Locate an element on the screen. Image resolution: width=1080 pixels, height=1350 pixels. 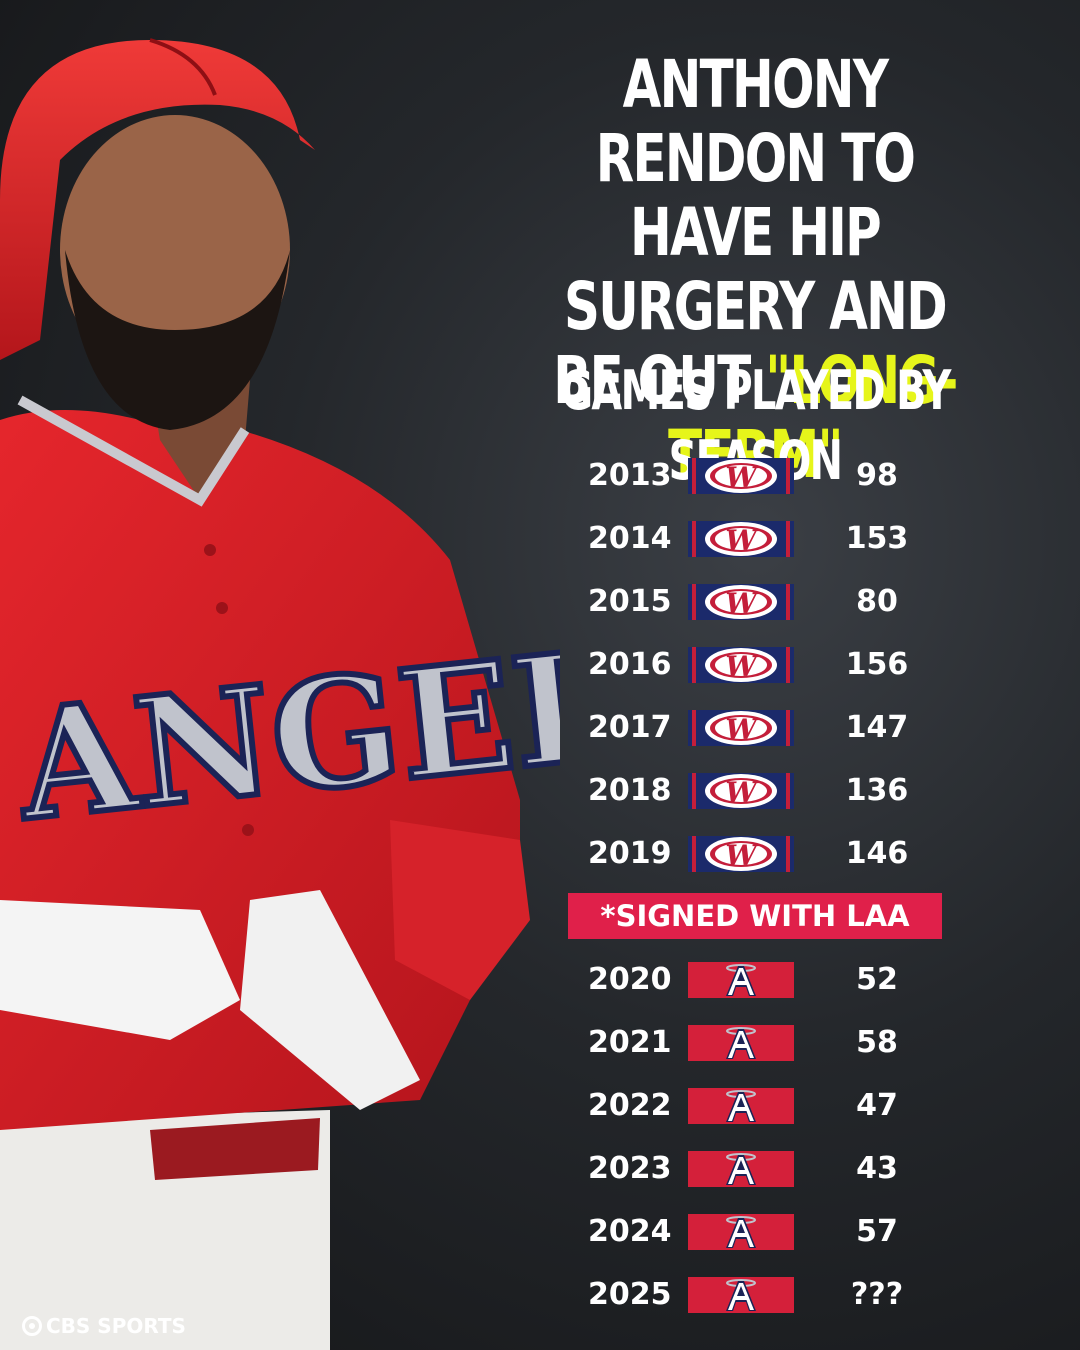
games-played: 80 is located at coordinates (877, 601).